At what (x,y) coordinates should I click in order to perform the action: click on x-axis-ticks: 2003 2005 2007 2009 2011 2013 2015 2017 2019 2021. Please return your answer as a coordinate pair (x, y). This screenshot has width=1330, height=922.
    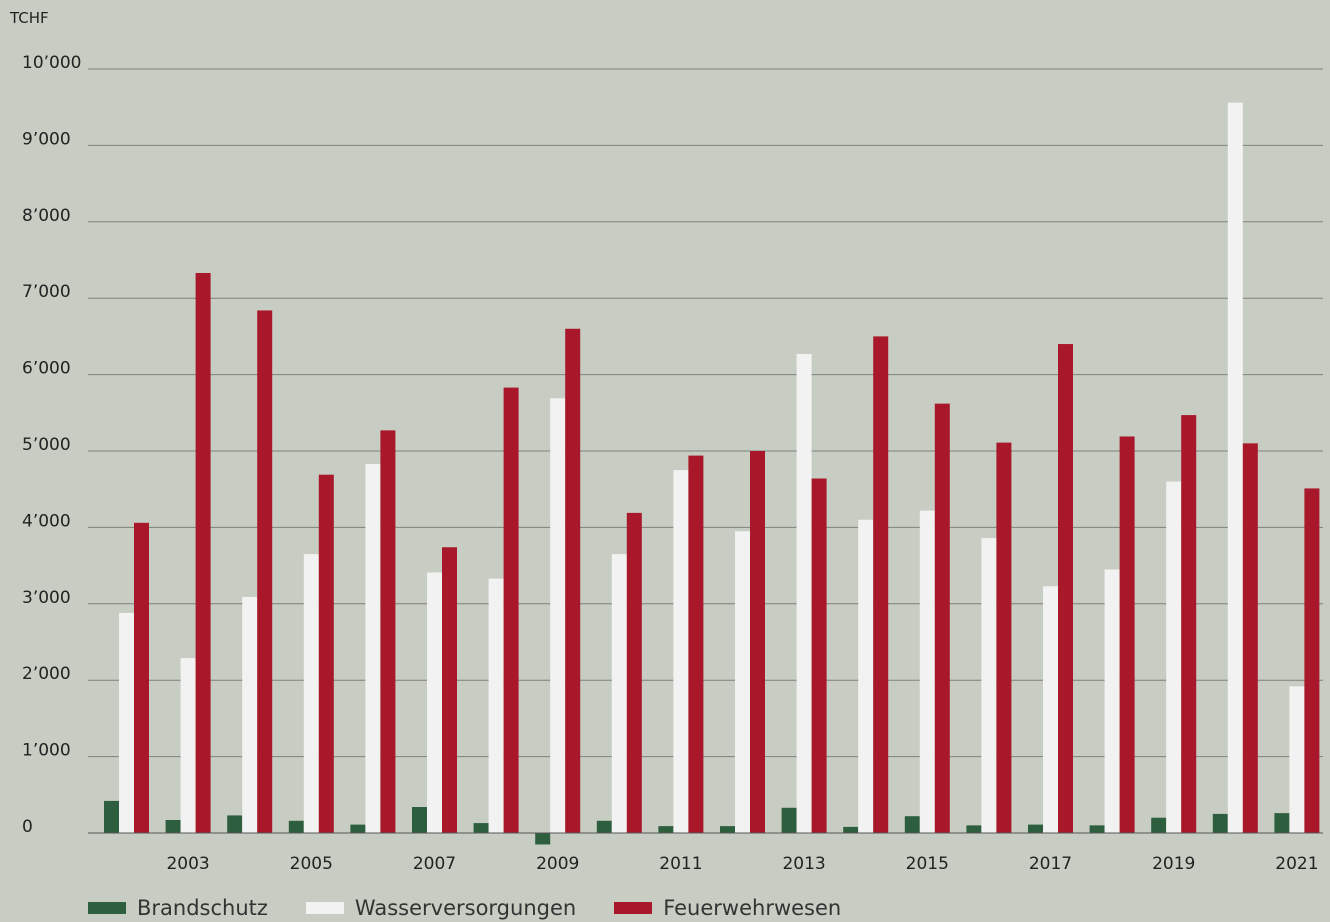
    Looking at the image, I should click on (742, 864).